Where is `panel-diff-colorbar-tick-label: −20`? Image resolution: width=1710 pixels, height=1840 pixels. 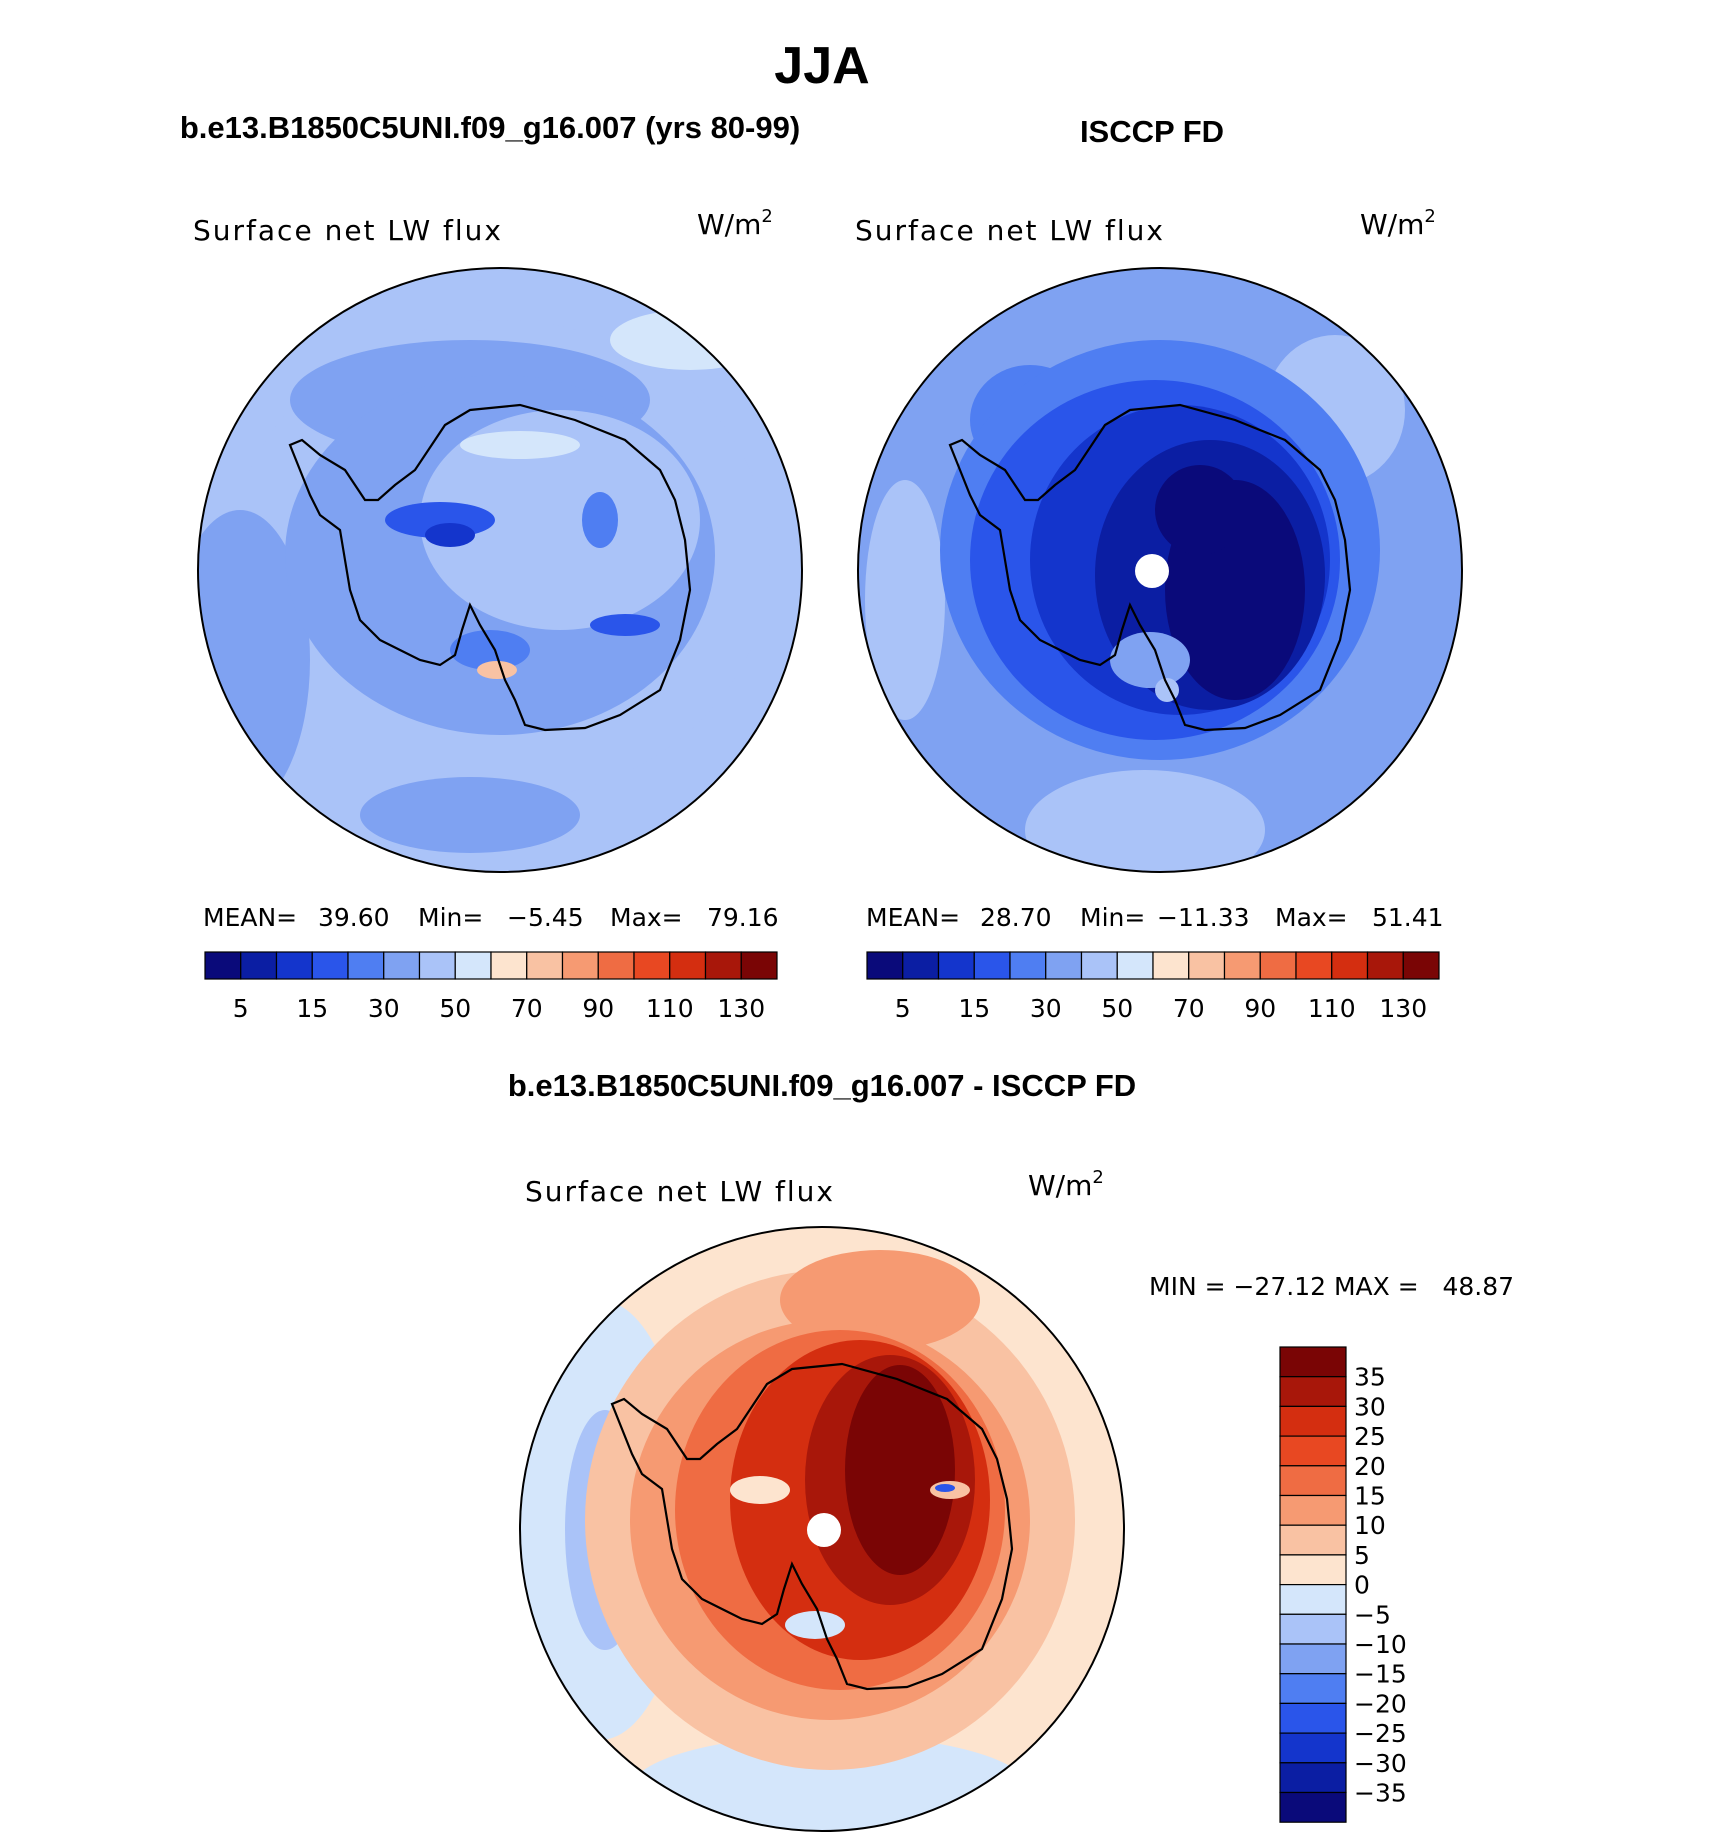
panel-diff-colorbar-tick-label: −20 is located at coordinates (1380, 1703).